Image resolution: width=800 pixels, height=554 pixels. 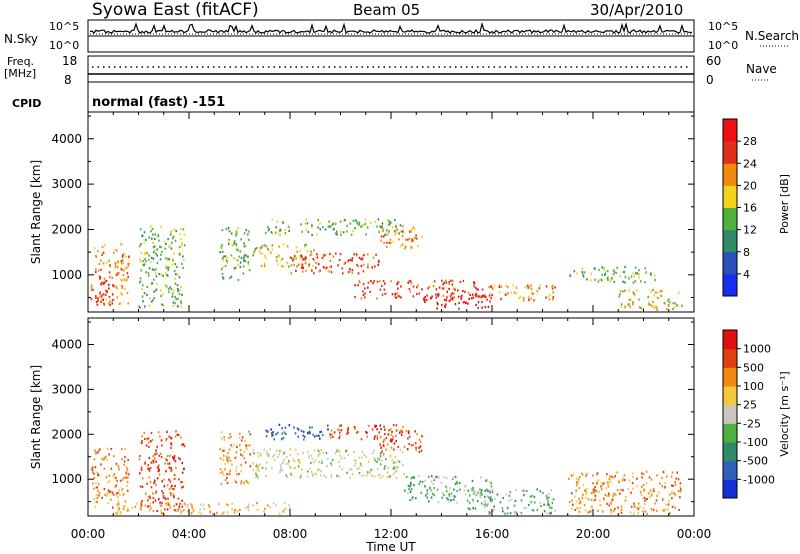 I want to click on colorbar-swatch, so click(x=730, y=358).